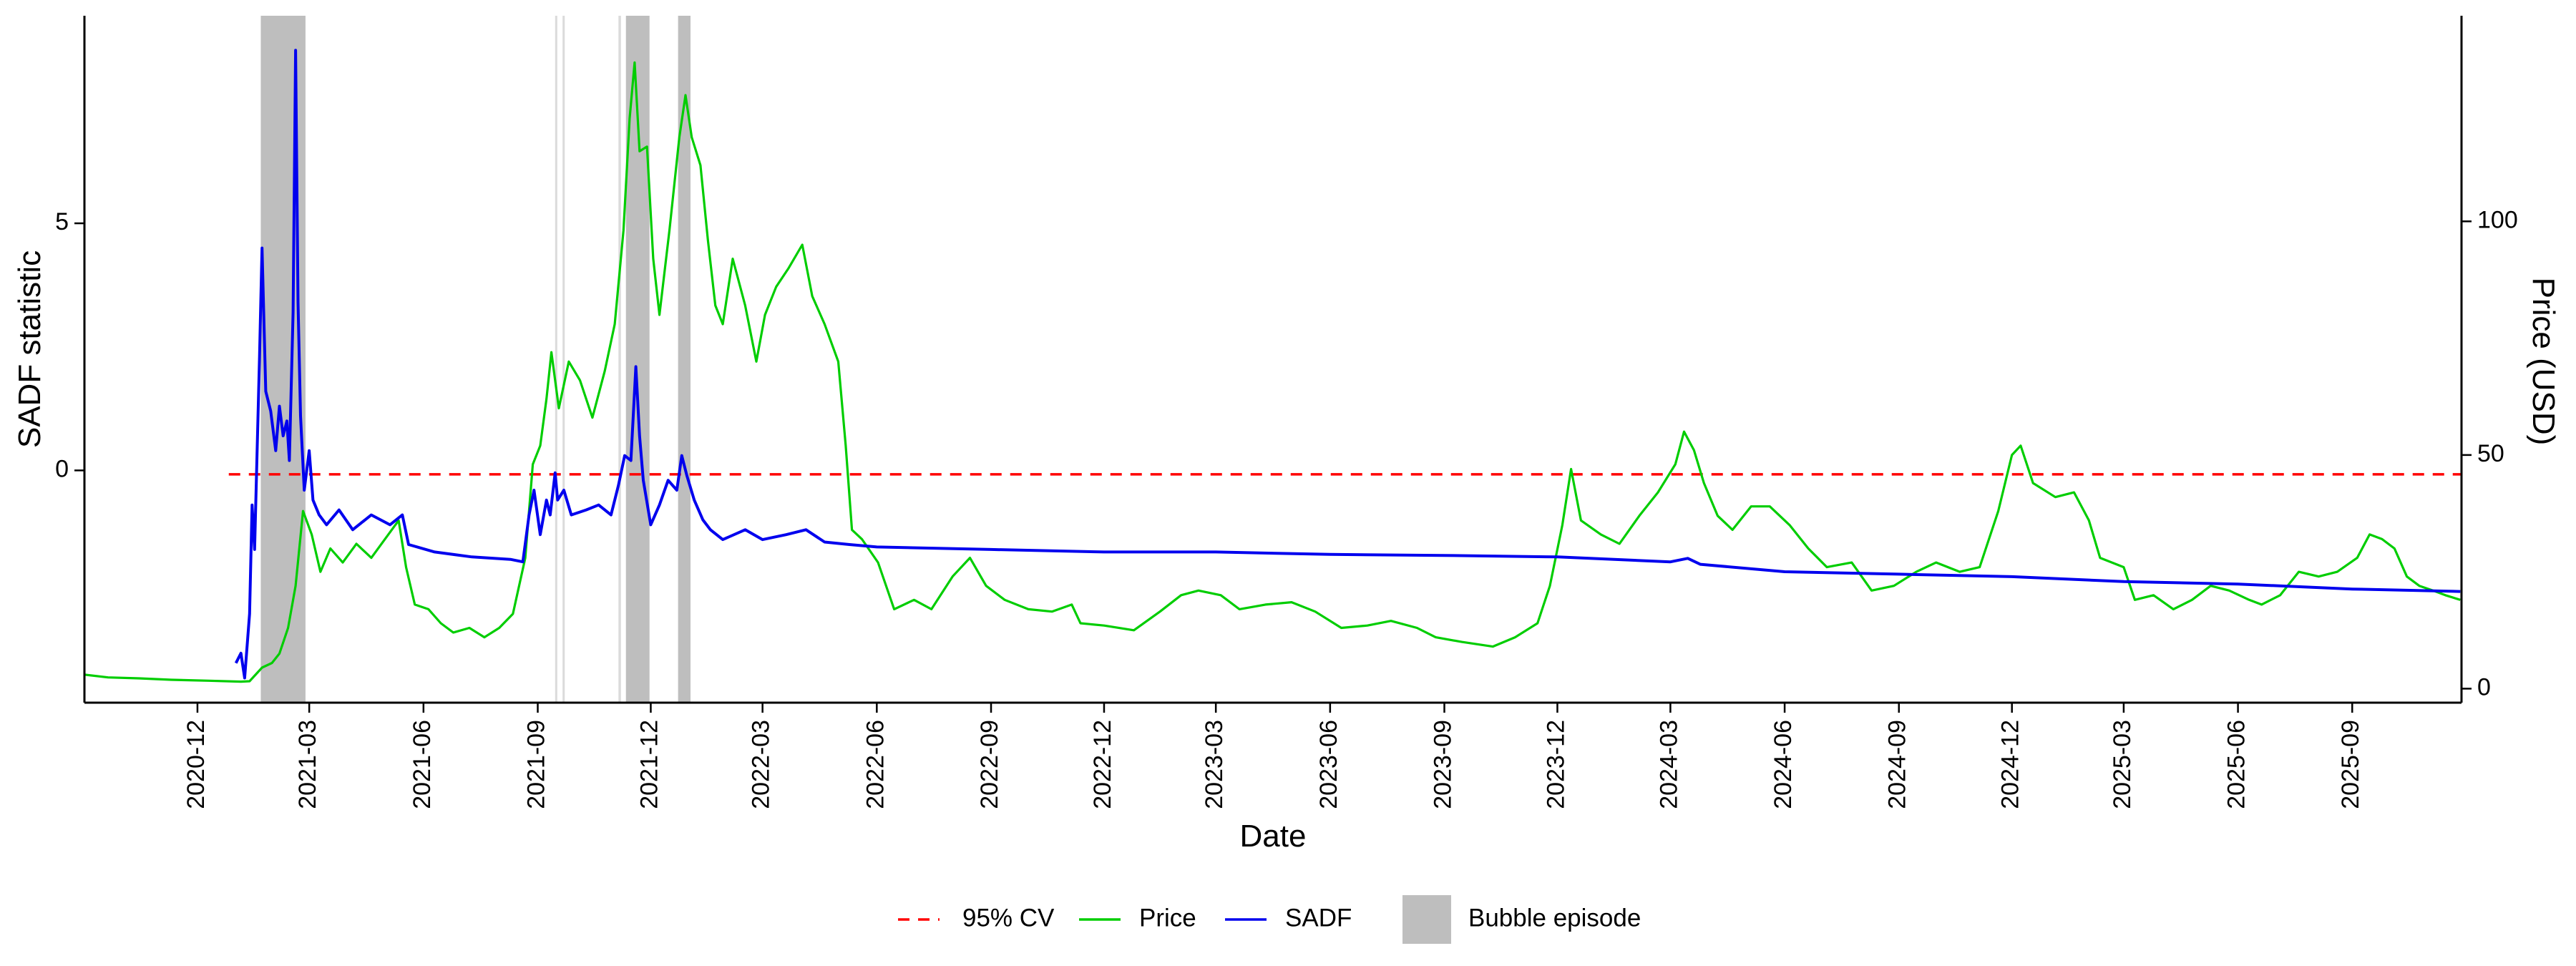 The width and height of the screenshot is (2576, 966). I want to click on legend-key-bubble-episode, so click(1426, 919).